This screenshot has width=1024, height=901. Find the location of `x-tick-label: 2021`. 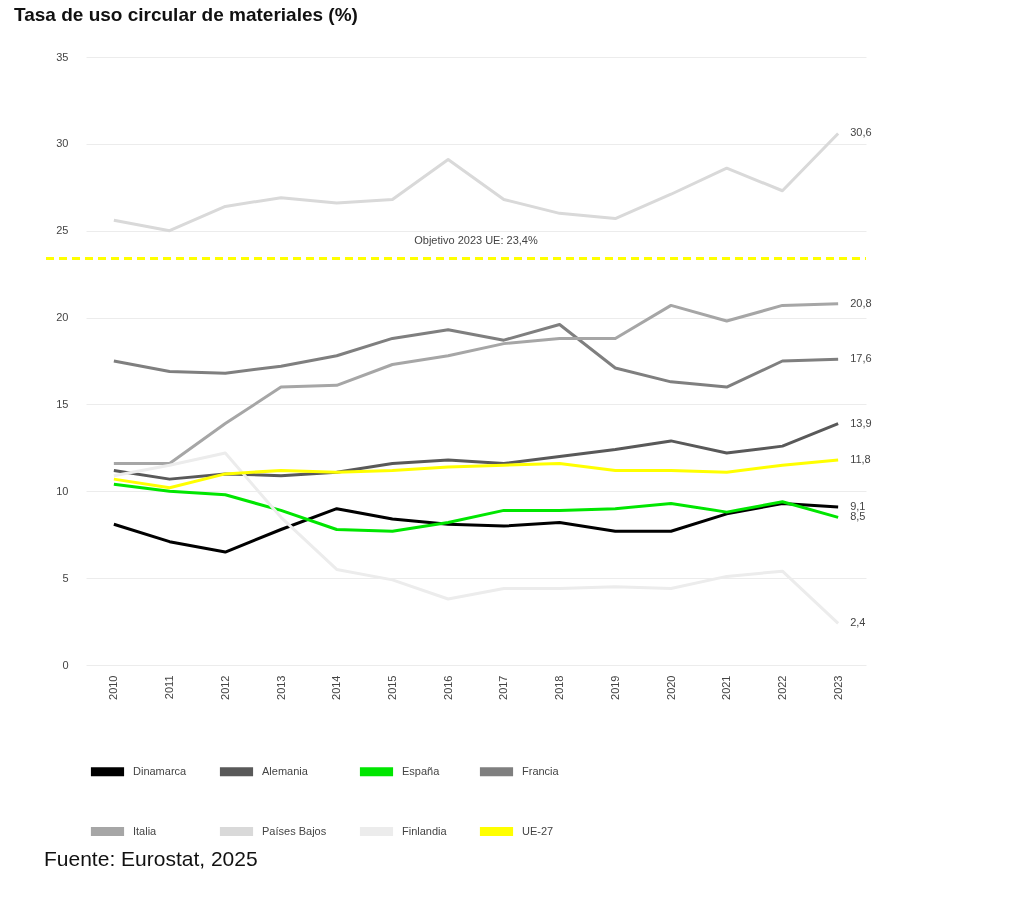

x-tick-label: 2021 is located at coordinates (726, 687).